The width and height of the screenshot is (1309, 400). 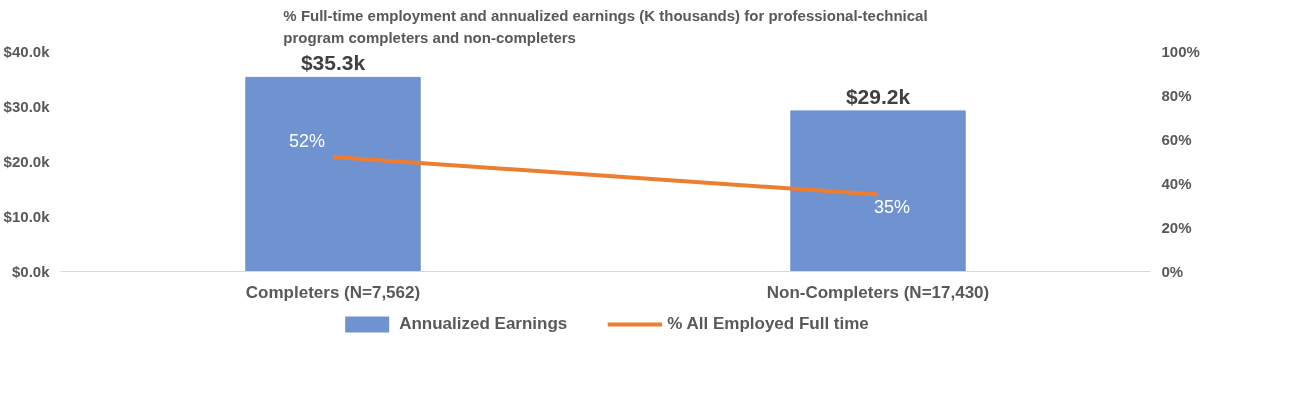 What do you see at coordinates (1176, 183) in the screenshot?
I see `y2-tick-label: 40%` at bounding box center [1176, 183].